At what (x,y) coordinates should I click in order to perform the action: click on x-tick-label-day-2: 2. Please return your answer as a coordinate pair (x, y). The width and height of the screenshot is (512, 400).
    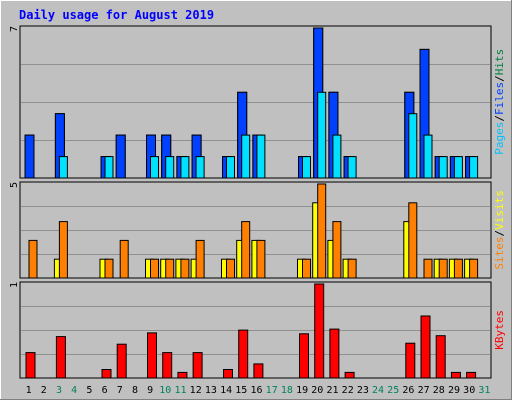
    Looking at the image, I should click on (44, 390).